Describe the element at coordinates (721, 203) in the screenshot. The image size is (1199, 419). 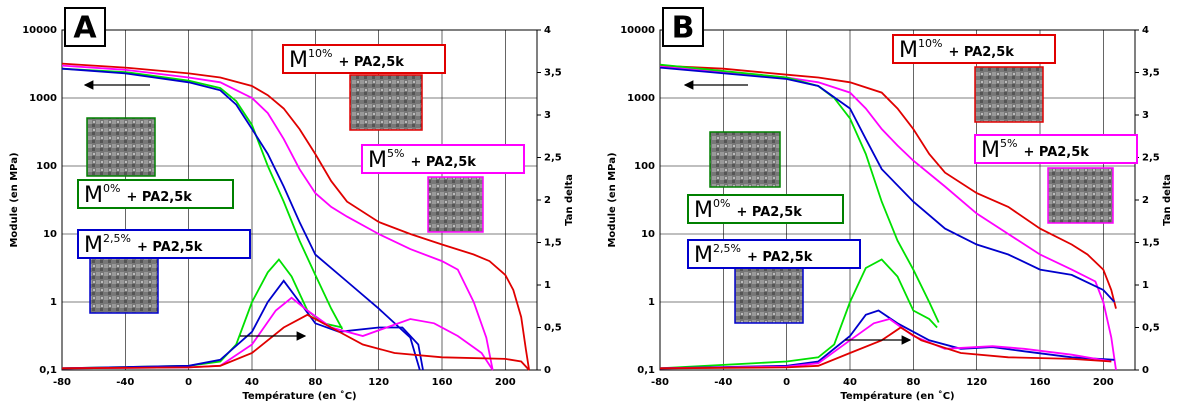
I see `annotation-sup: 0%` at that location.